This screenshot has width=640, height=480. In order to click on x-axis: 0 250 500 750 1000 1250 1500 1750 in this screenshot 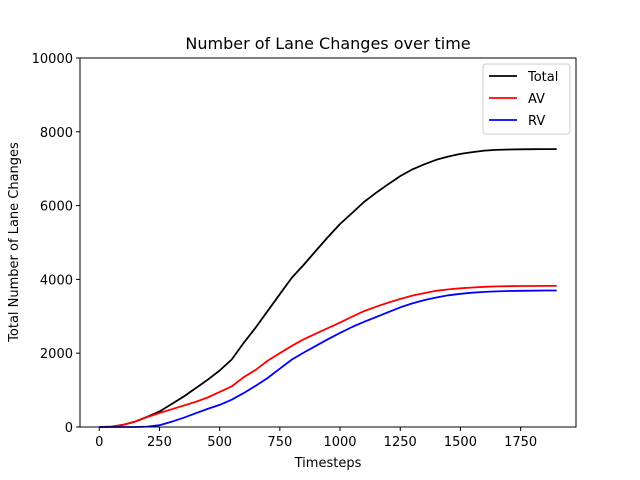, I will do `click(316, 438)`.